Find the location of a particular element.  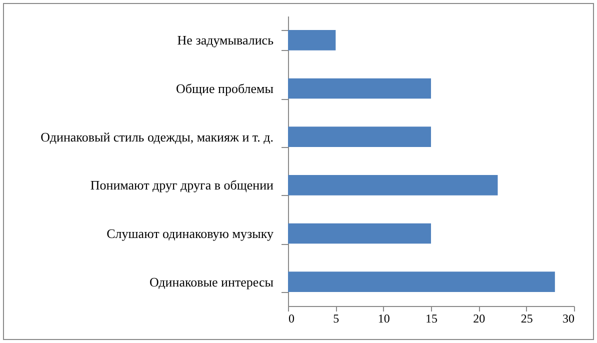

y-tick-label: Слушают одинаковую музыку is located at coordinates (190, 233).